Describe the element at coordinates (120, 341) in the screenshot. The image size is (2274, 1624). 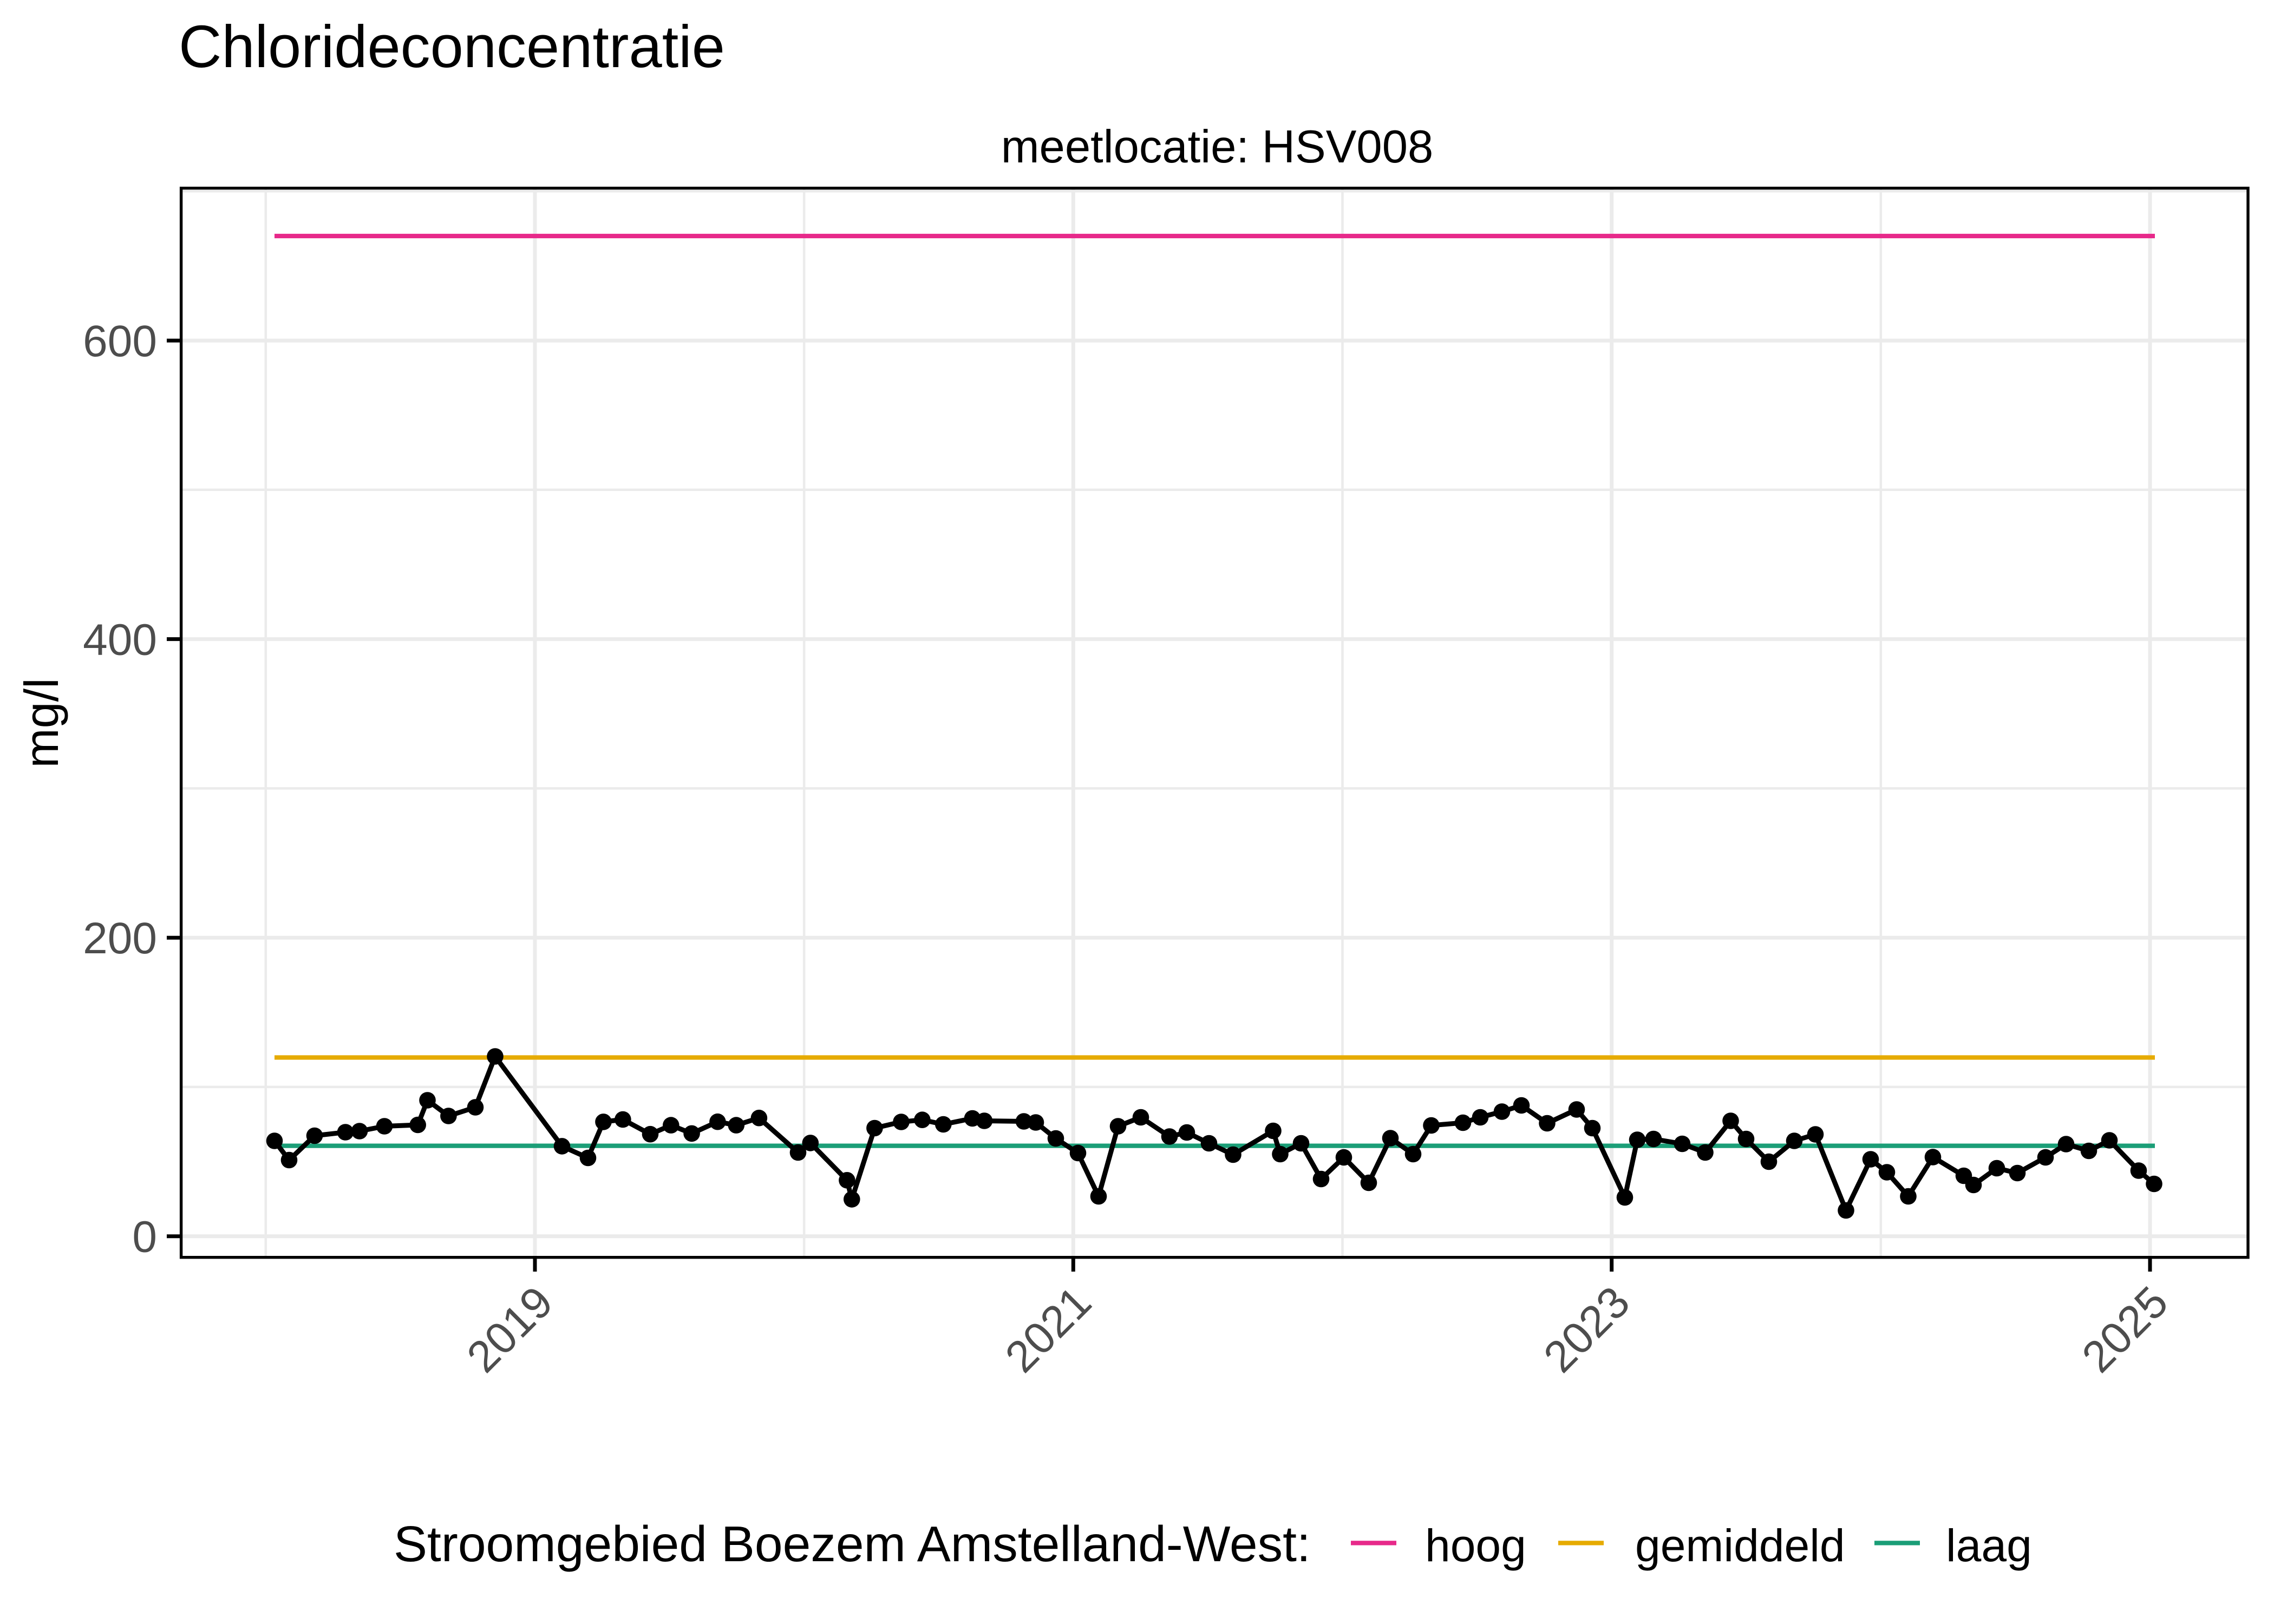
I see `svg-text: 600` at that location.